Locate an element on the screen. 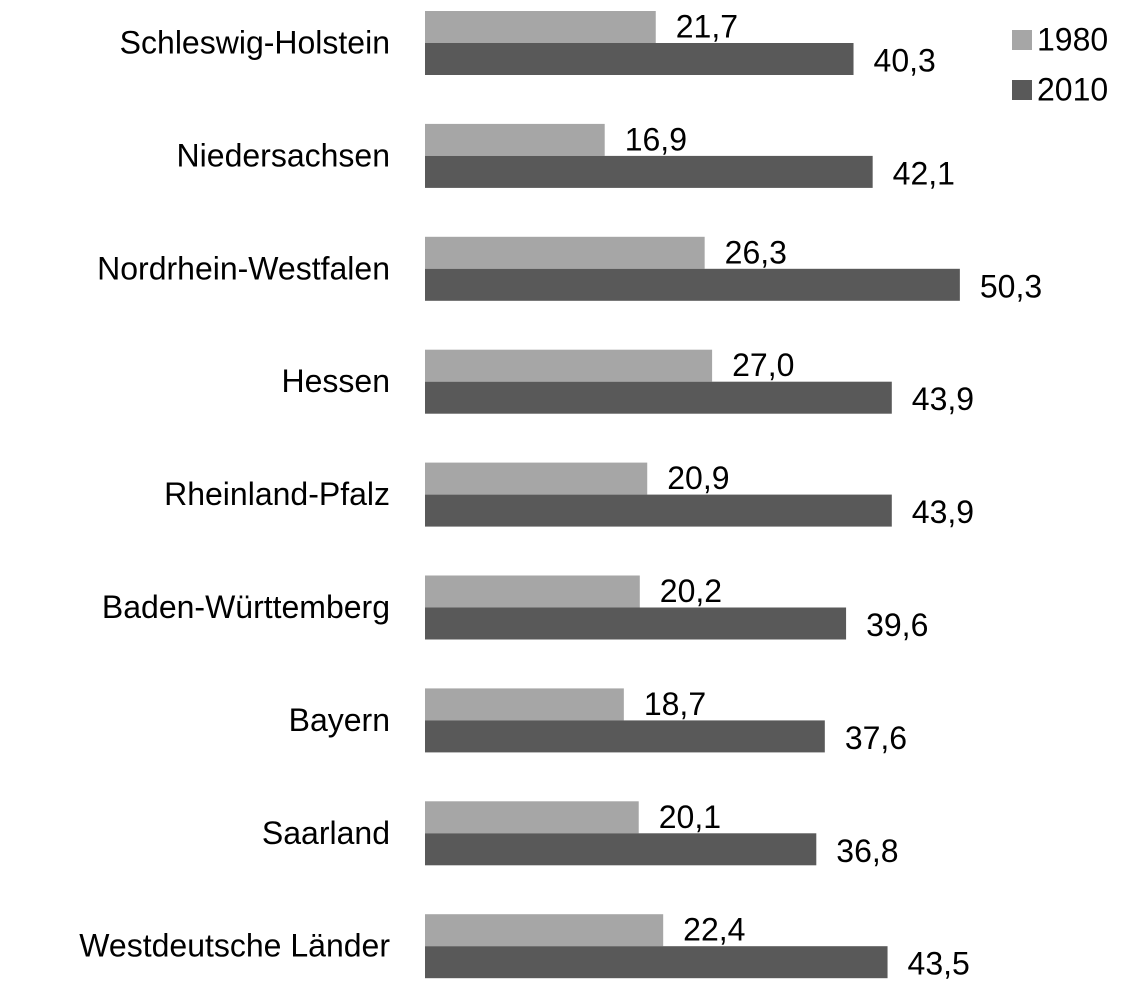  value-label: 42,1 is located at coordinates (924, 173).